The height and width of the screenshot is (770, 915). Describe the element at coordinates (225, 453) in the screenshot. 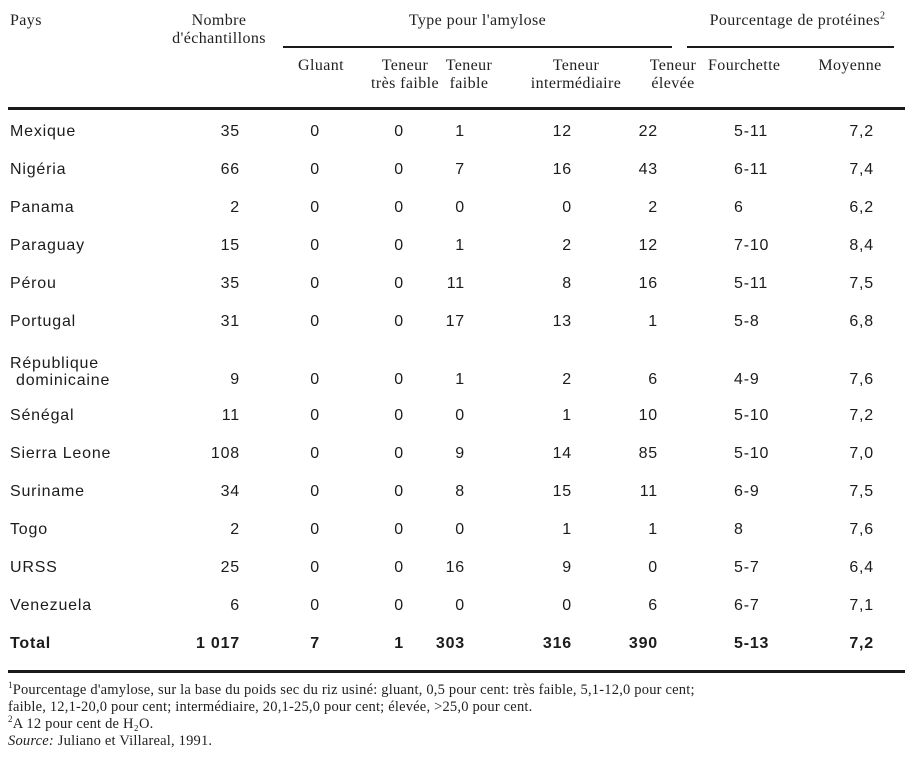

I see `value-cell: 108` at that location.